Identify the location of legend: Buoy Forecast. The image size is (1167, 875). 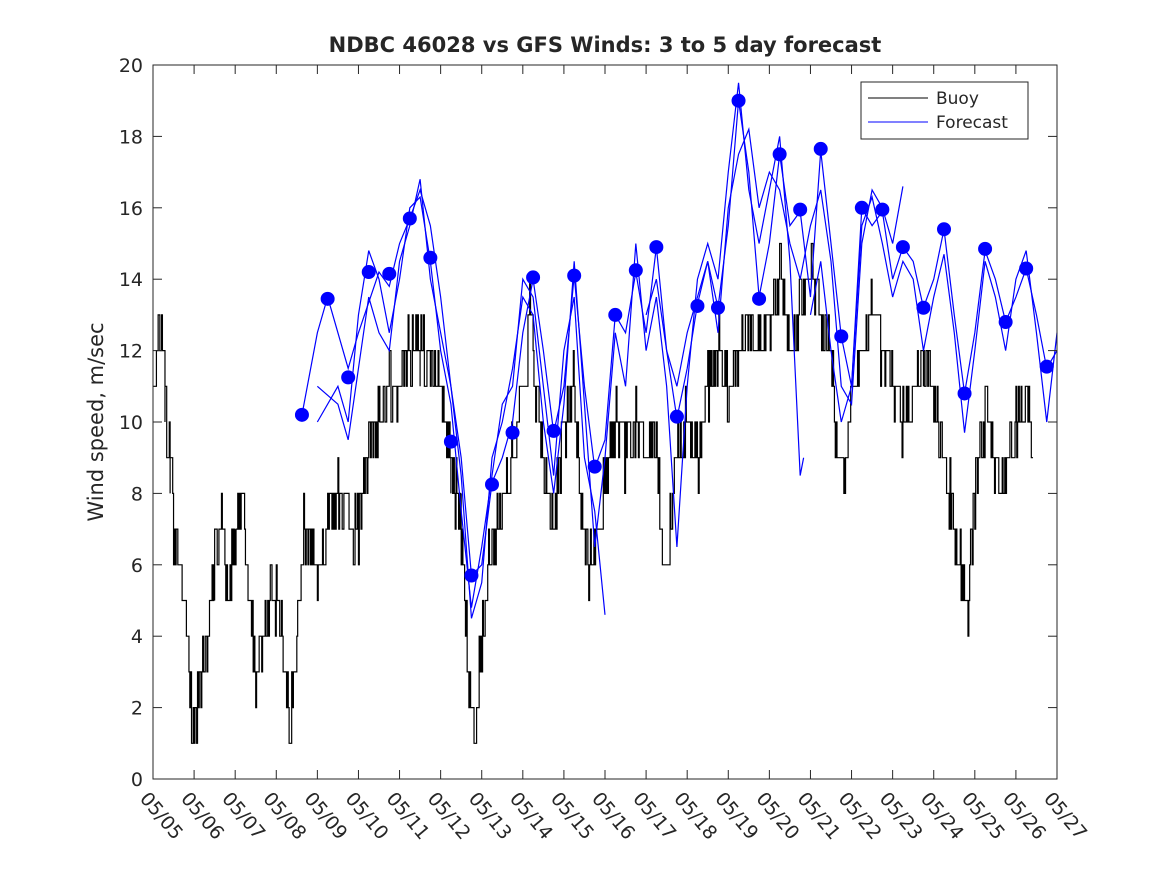
(944, 110).